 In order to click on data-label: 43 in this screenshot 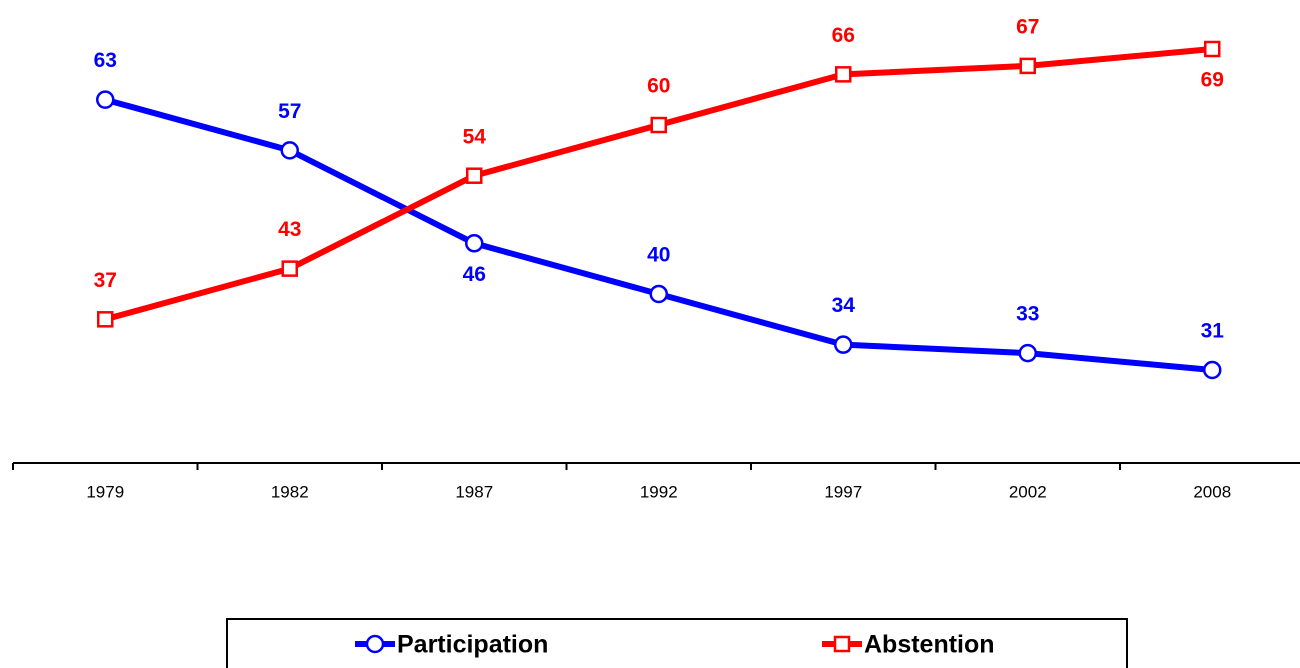, I will do `click(289, 229)`.